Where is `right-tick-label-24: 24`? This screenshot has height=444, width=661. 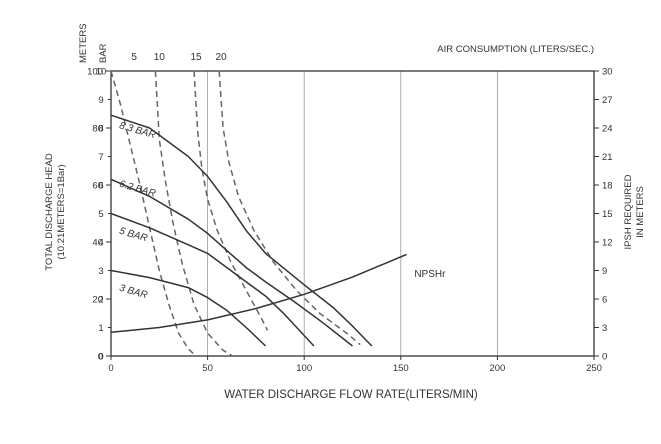
right-tick-label-24: 24 is located at coordinates (607, 129).